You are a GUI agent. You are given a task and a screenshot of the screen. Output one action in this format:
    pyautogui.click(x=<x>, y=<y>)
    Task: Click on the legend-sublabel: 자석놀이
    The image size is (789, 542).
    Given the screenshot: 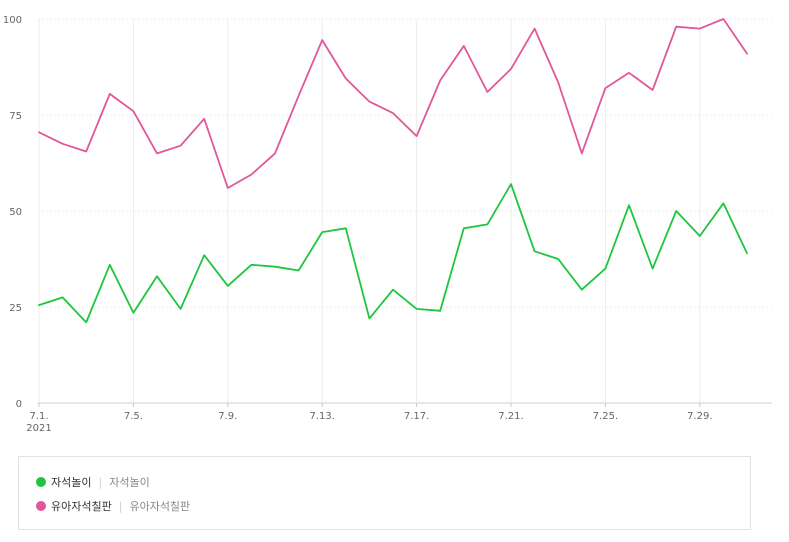 What is the action you would take?
    pyautogui.click(x=129, y=482)
    